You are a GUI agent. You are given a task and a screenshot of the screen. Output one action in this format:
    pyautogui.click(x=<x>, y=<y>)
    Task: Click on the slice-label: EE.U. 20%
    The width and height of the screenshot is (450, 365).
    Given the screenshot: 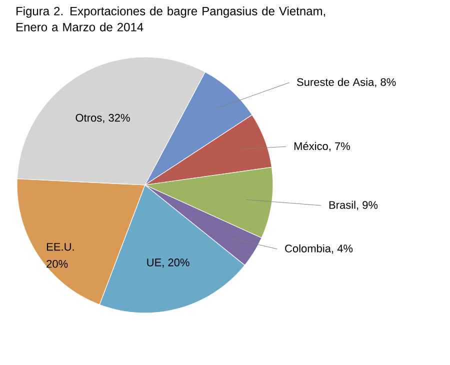 What is the action you would take?
    pyautogui.click(x=60, y=255)
    